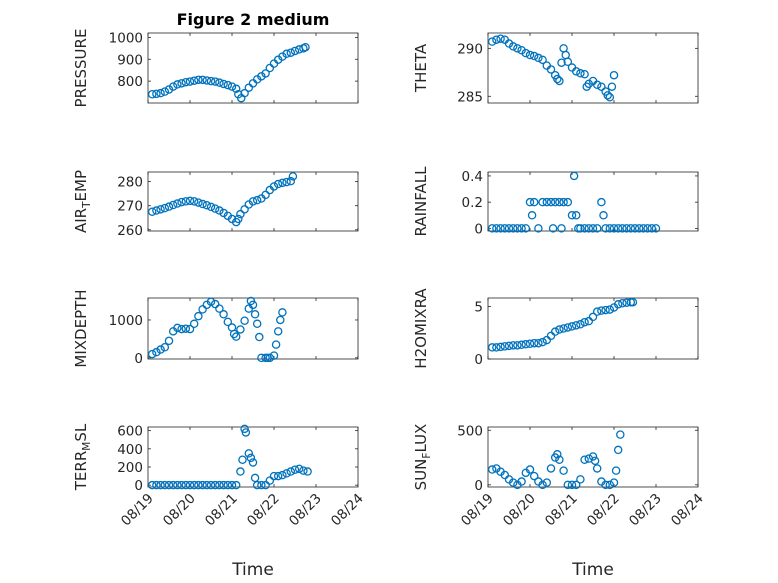  What do you see at coordinates (130, 60) in the screenshot?
I see `y-tick-label: 900` at bounding box center [130, 60].